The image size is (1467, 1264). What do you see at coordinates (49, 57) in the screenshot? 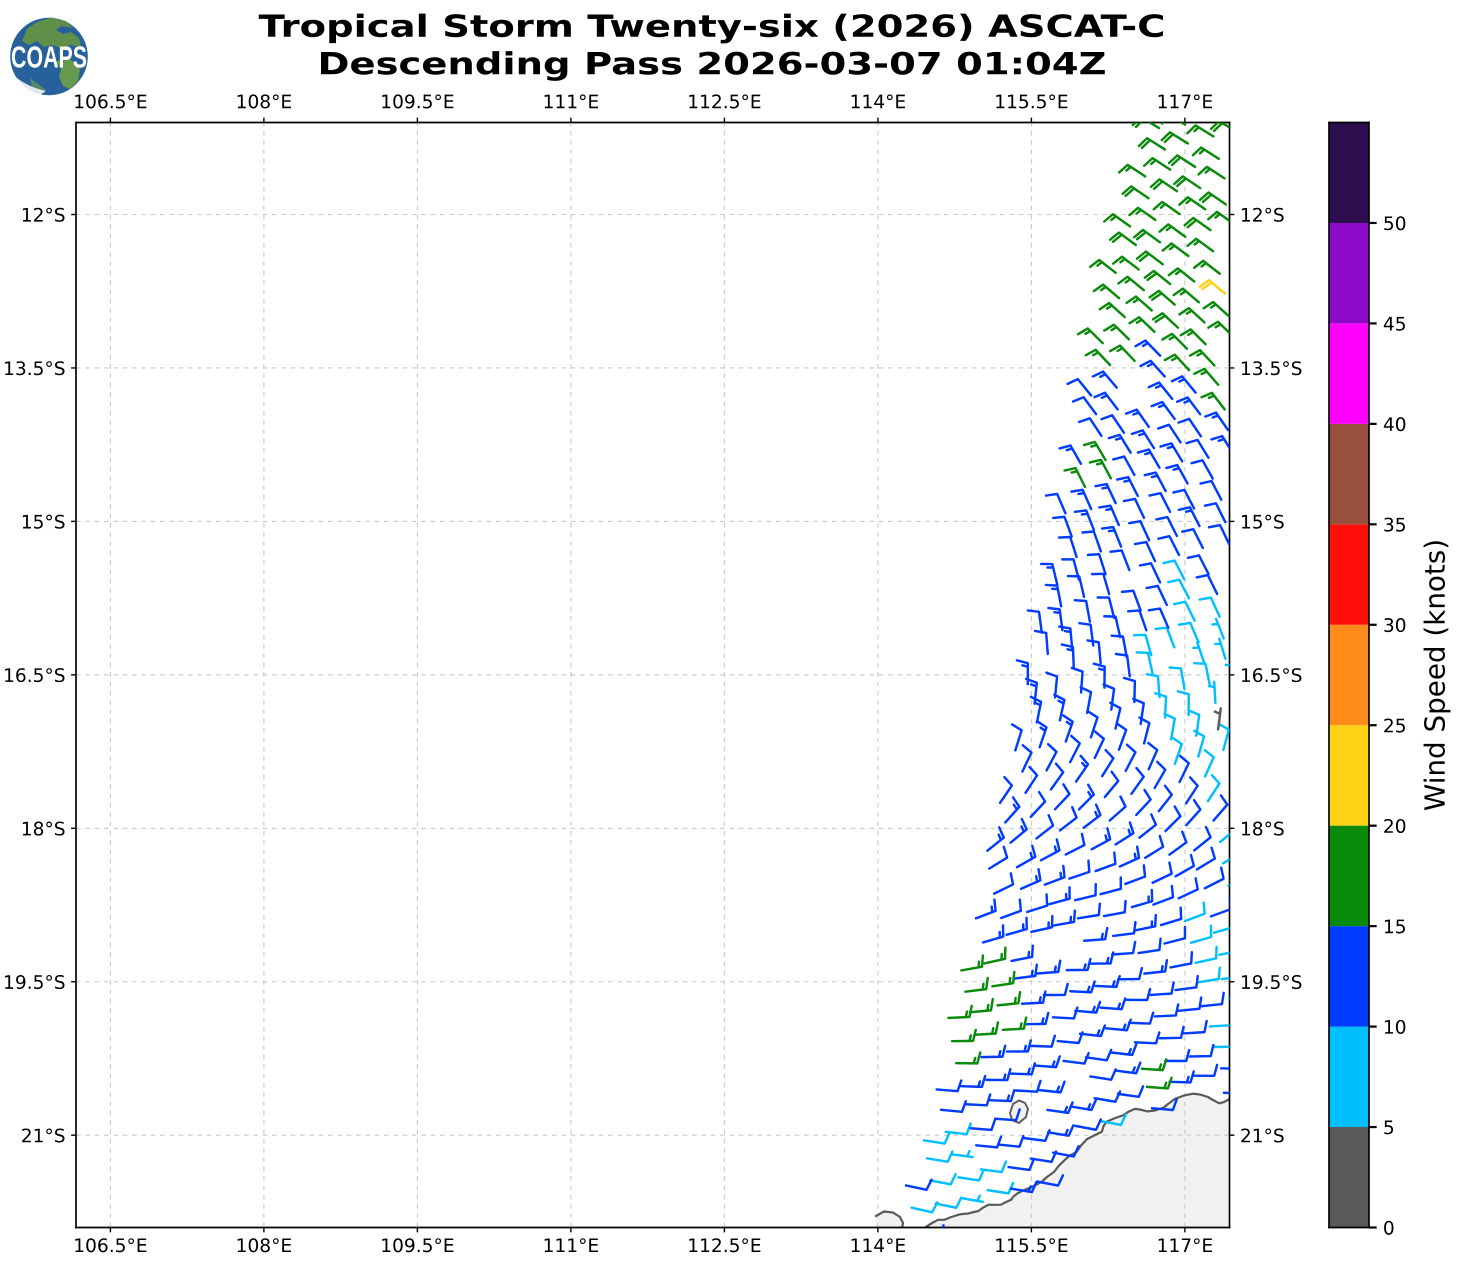
I see `svg-text: COAPS` at bounding box center [49, 57].